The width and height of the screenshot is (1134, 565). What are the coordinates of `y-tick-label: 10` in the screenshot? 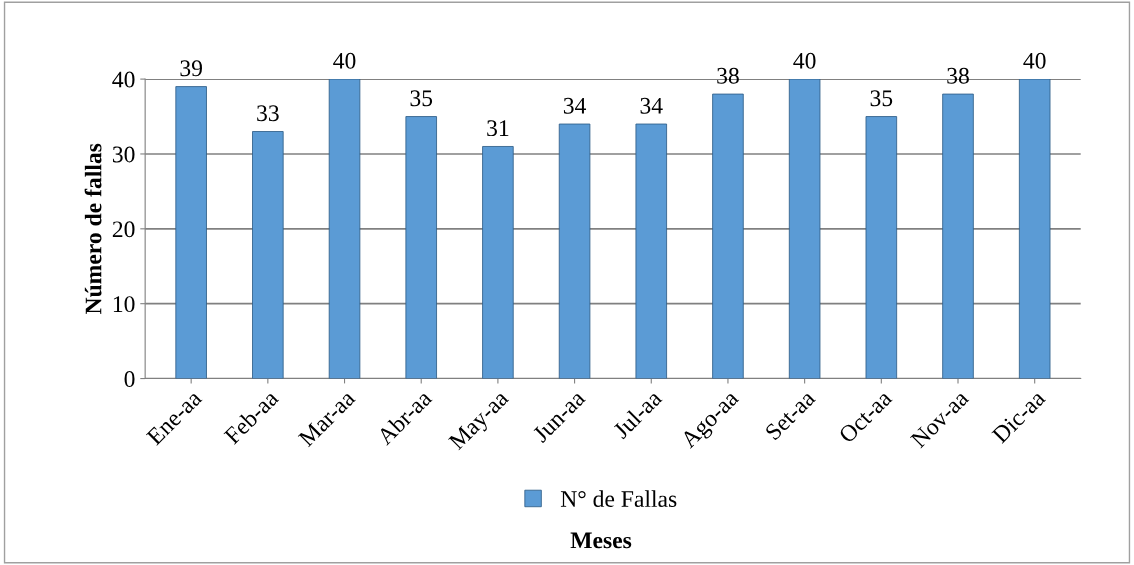 It's located at (124, 304).